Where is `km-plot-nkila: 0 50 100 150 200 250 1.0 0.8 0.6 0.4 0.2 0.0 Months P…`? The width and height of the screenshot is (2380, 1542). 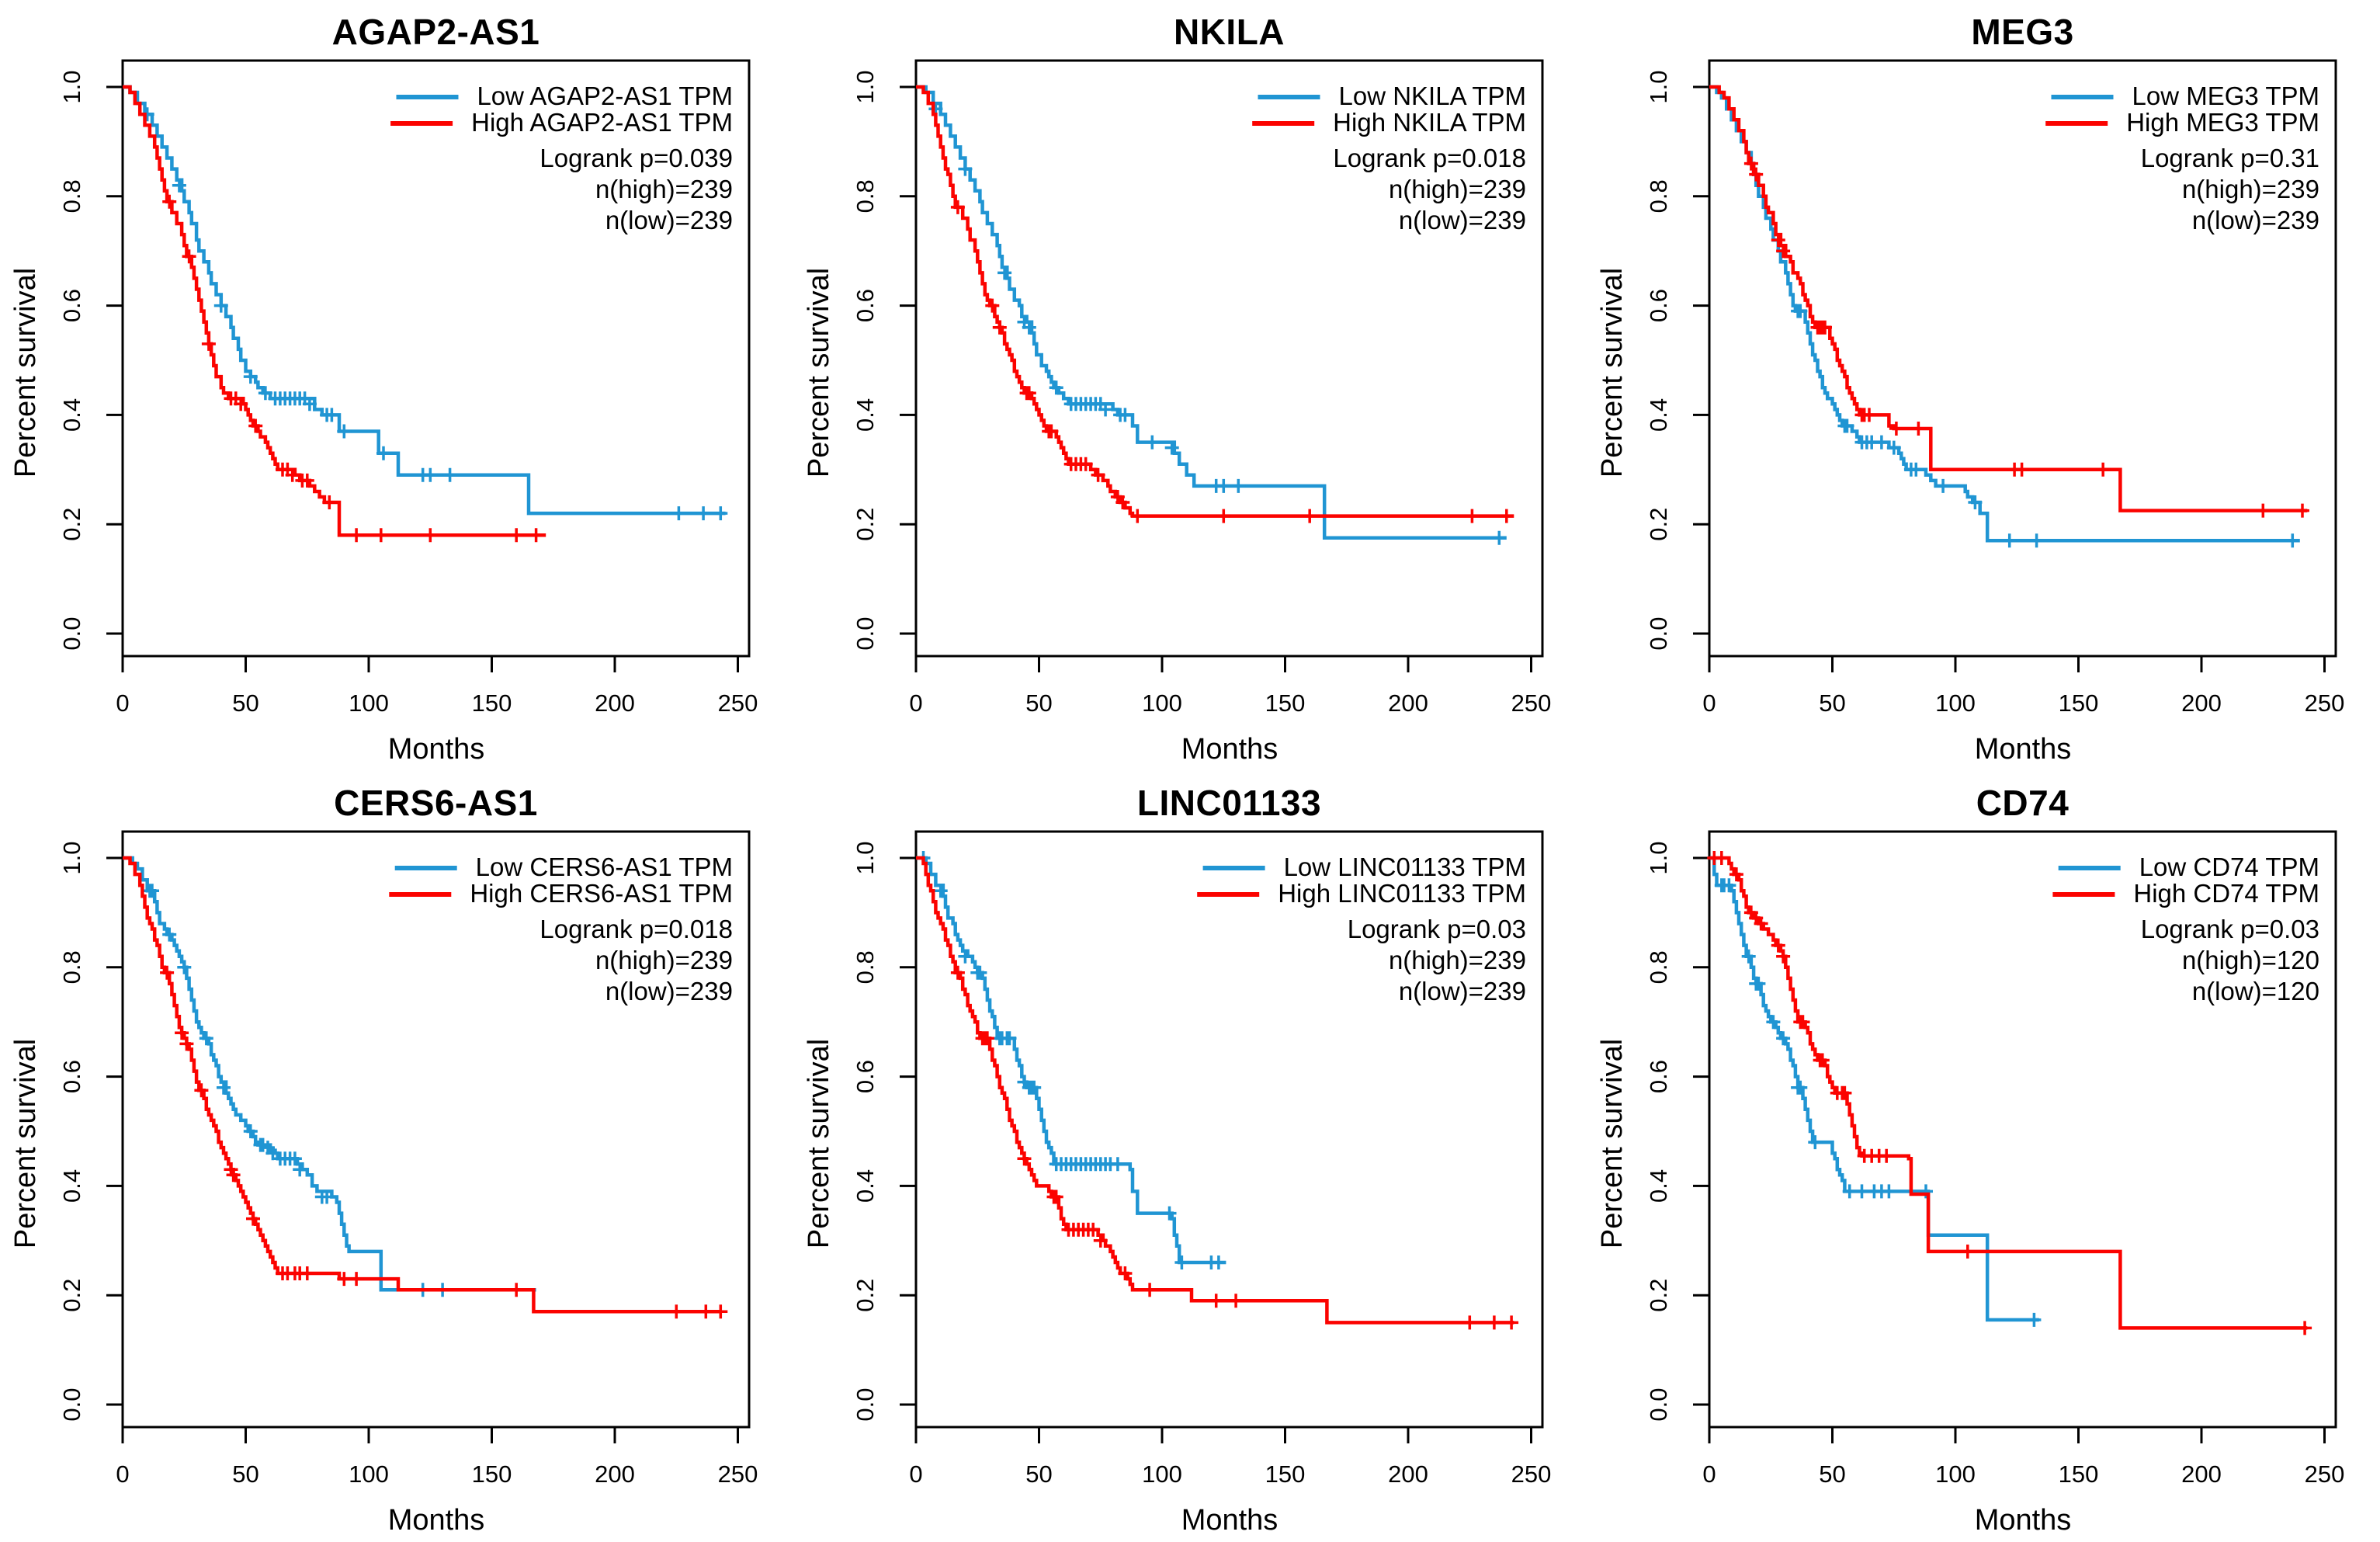 km-plot-nkila: 0 50 100 150 200 250 1.0 0.8 0.6 0.4 0.2 0.0 Months P… is located at coordinates (1177, 412).